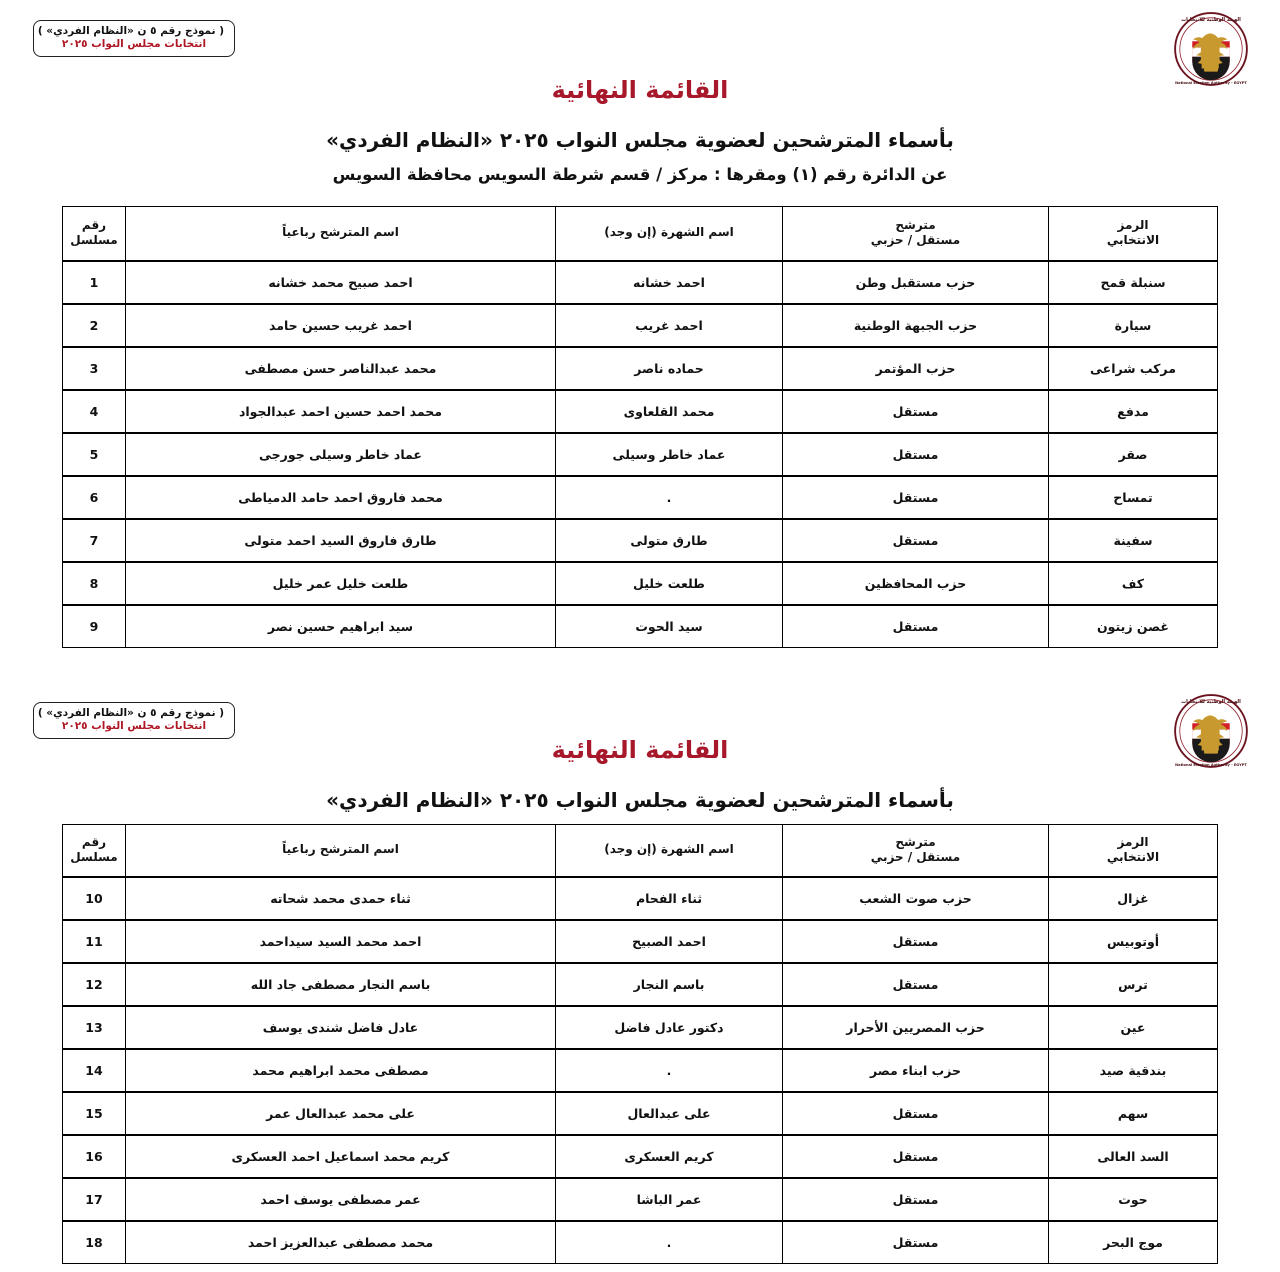 The height and width of the screenshot is (1272, 1280). What do you see at coordinates (94, 1198) in the screenshot?
I see `cell-serial: 17` at bounding box center [94, 1198].